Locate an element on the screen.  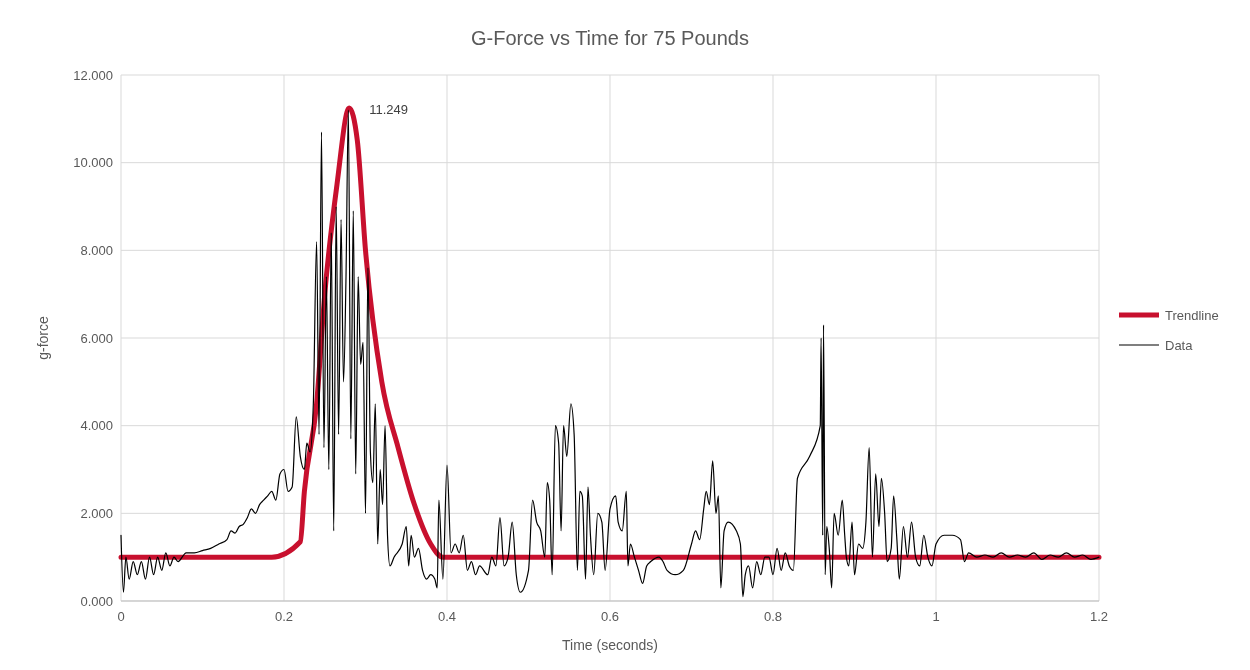
x-tick-label: 0.8 is located at coordinates (773, 616).